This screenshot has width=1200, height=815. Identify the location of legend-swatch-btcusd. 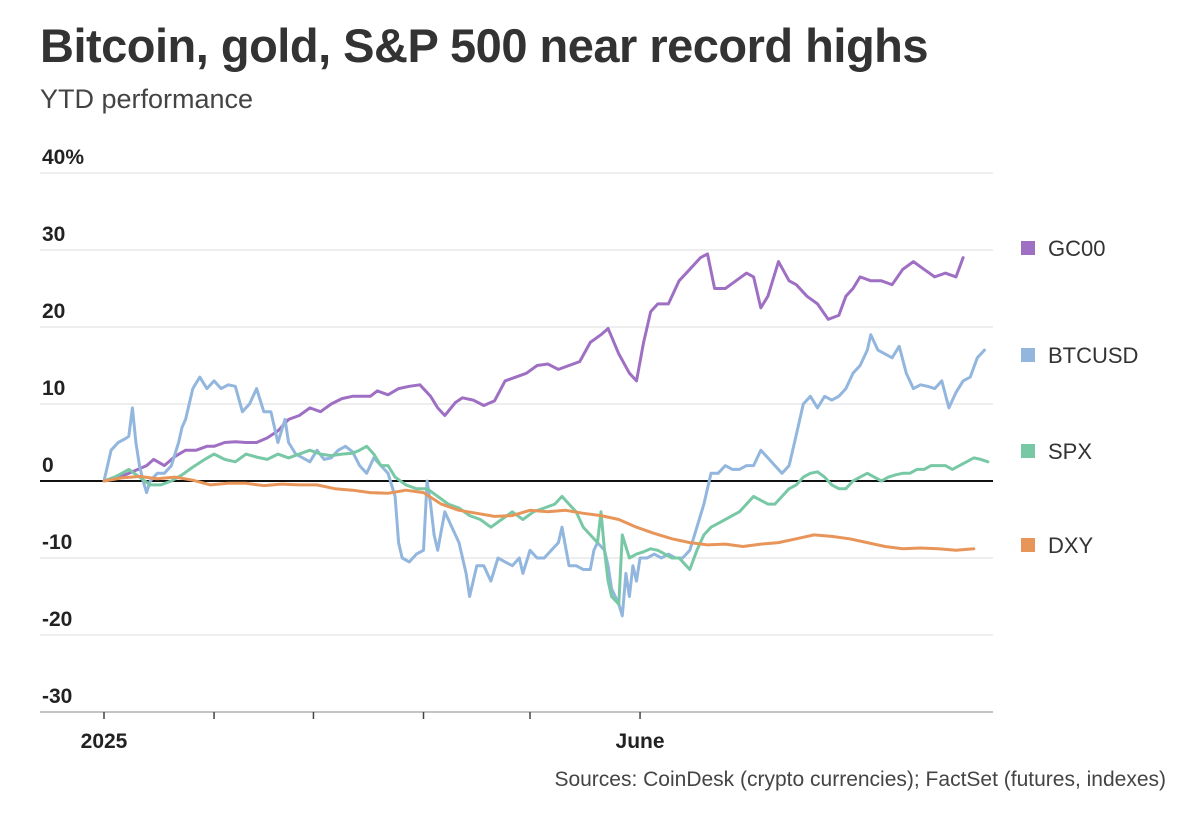
(1028, 355).